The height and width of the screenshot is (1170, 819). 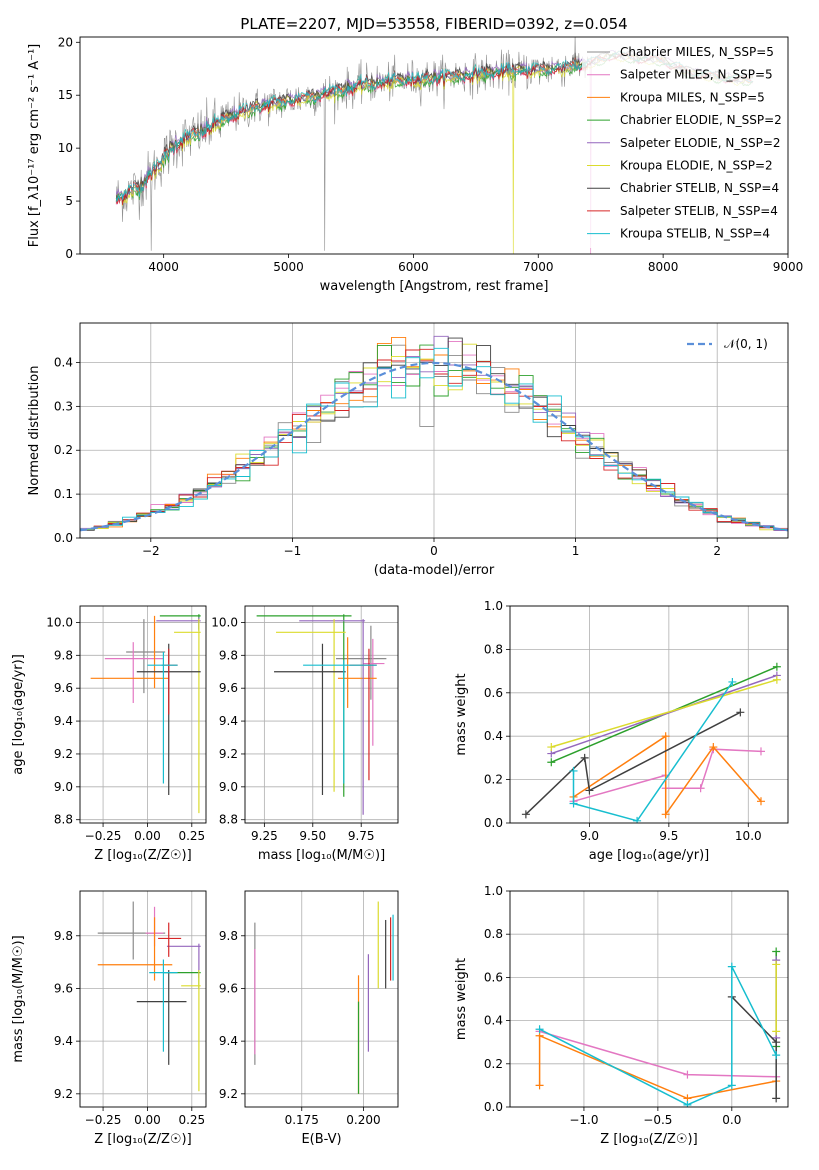 I want to click on legend-label-3: Chabrier ELODIE, N_SSP=2, so click(x=701, y=120).